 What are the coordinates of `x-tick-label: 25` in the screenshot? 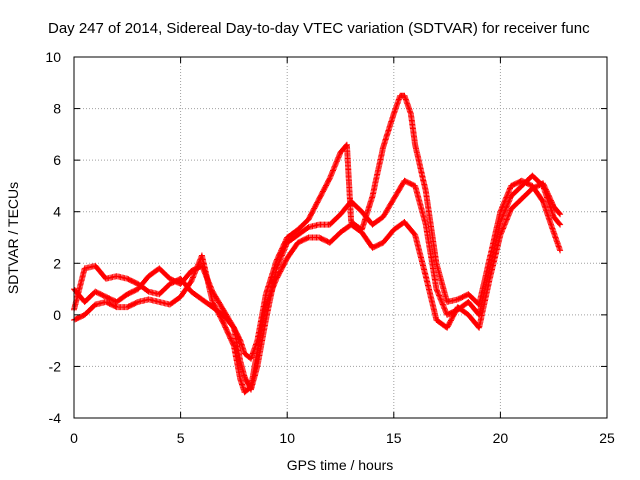 It's located at (607, 438).